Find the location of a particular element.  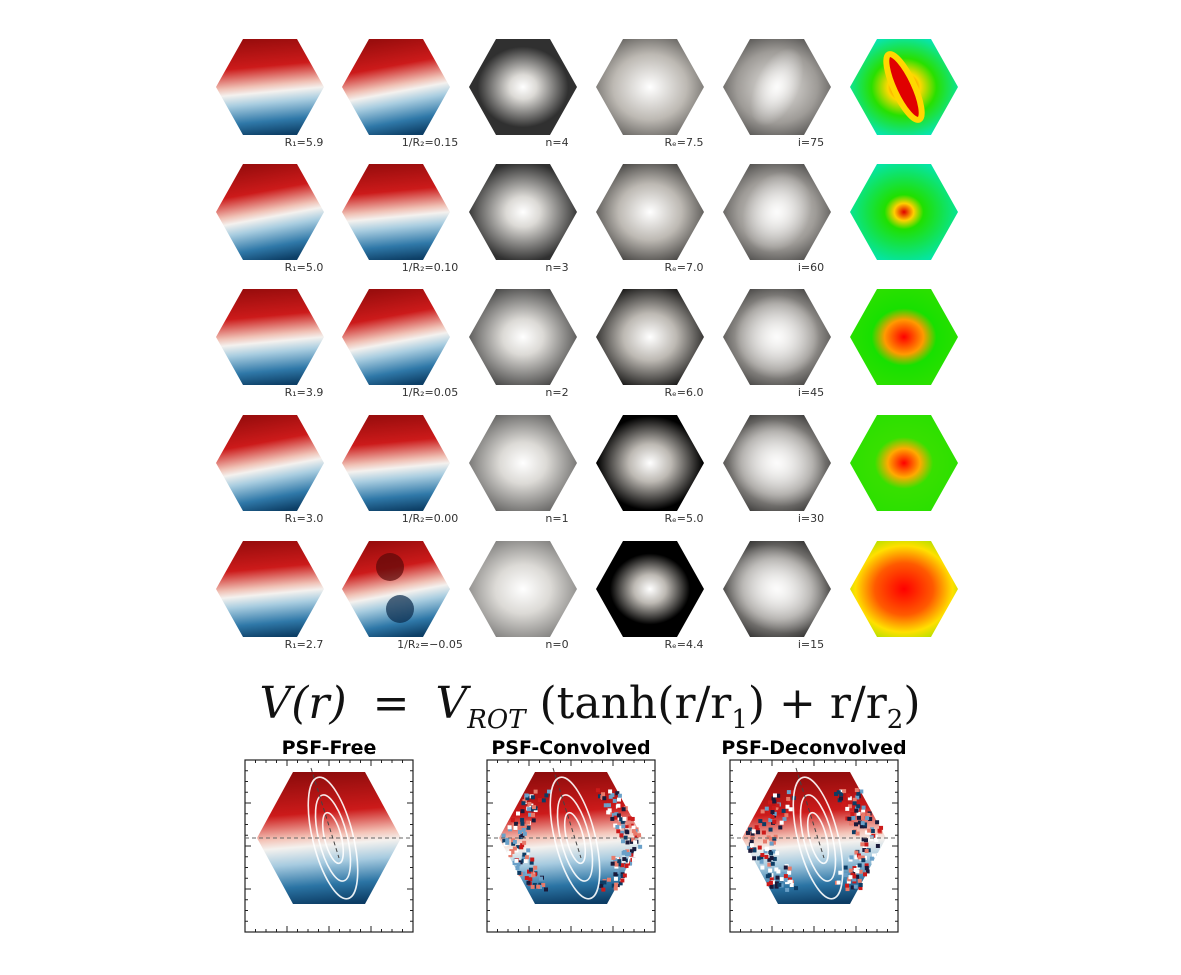

tile-sersic: n=1 is located at coordinates (523, 470).